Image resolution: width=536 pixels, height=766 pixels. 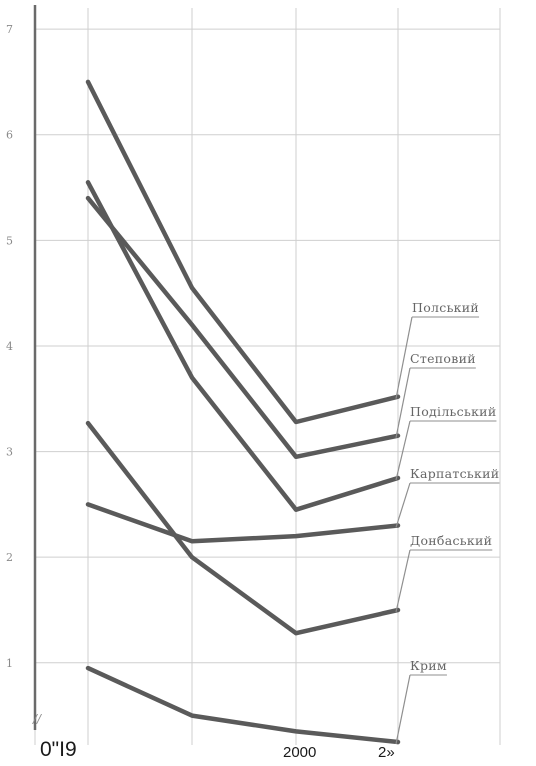 I want to click on series-label-6: Крим, so click(x=428, y=665).